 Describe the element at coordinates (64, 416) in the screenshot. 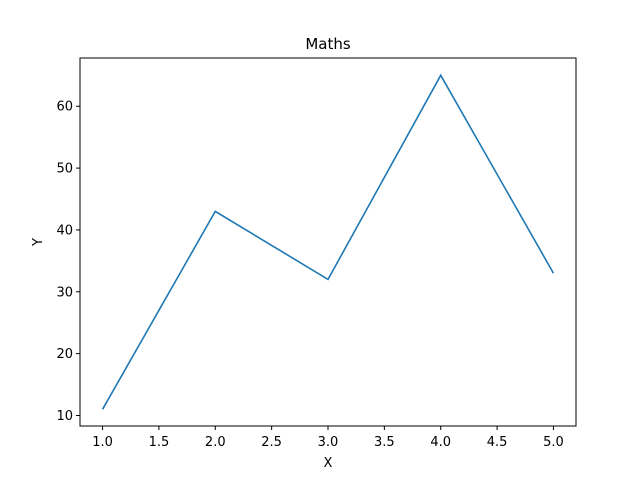

I see `y-tick-label: 10` at that location.